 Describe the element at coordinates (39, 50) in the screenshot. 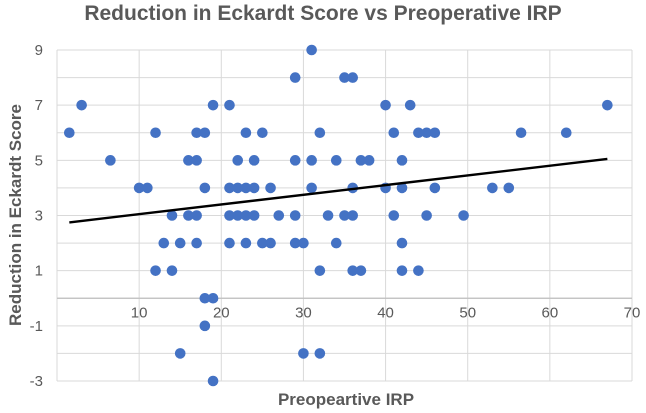

I see `y-tick-label: 9` at that location.